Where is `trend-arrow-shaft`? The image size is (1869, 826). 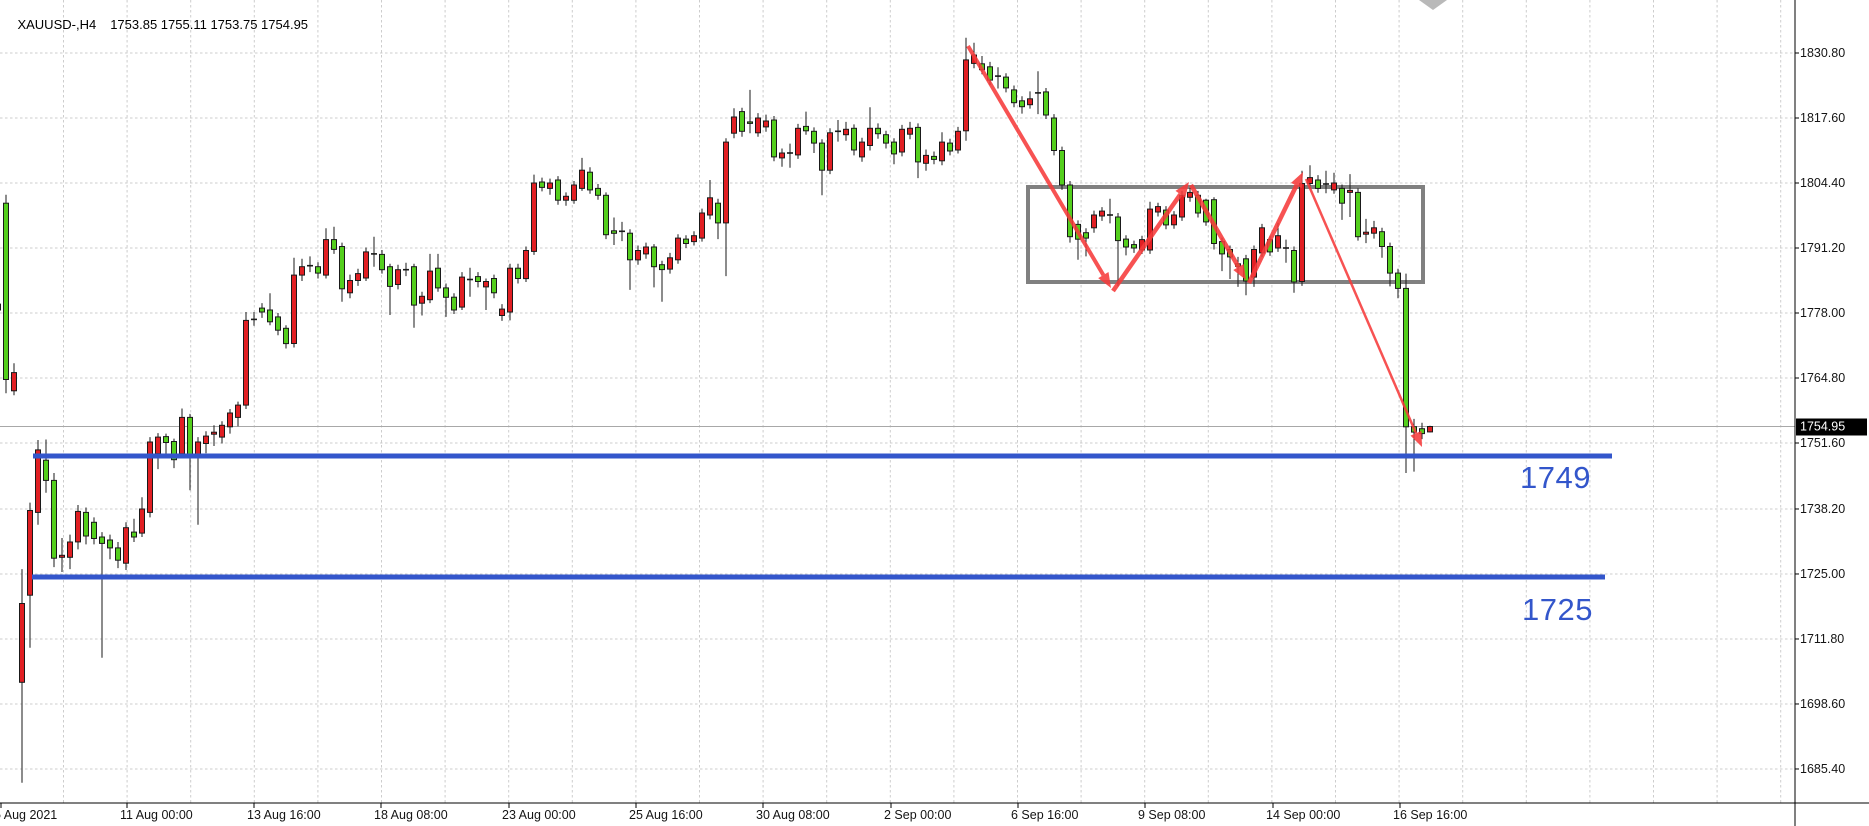
trend-arrow-shaft is located at coordinates (1215, 226).